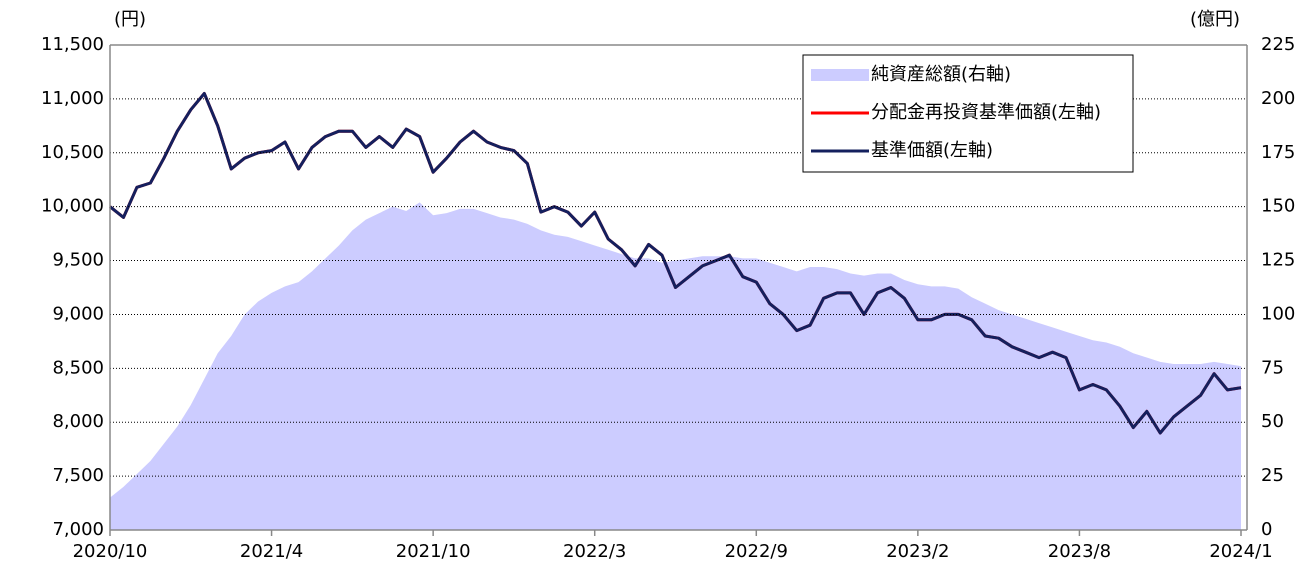  Describe the element at coordinates (1079, 551) in the screenshot. I see `x-tick-label: 2023/8` at that location.